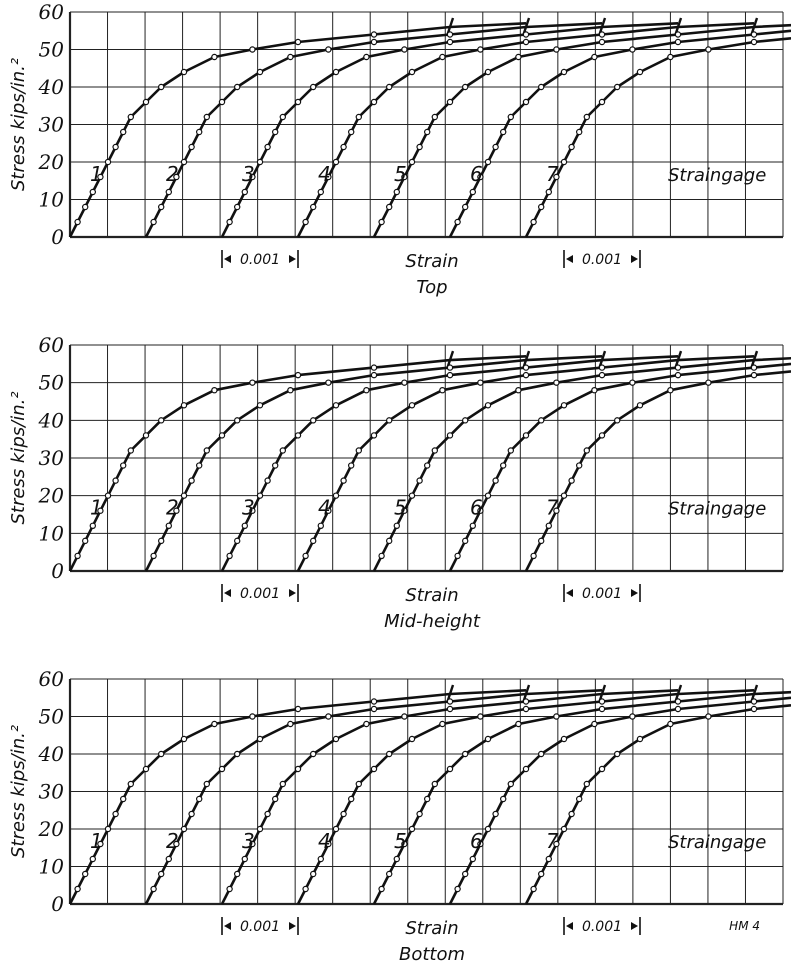 Image resolution: width=791 pixels, height=970 pixels. What do you see at coordinates (248, 841) in the screenshot?
I see `series-number-label: 3` at bounding box center [248, 841].